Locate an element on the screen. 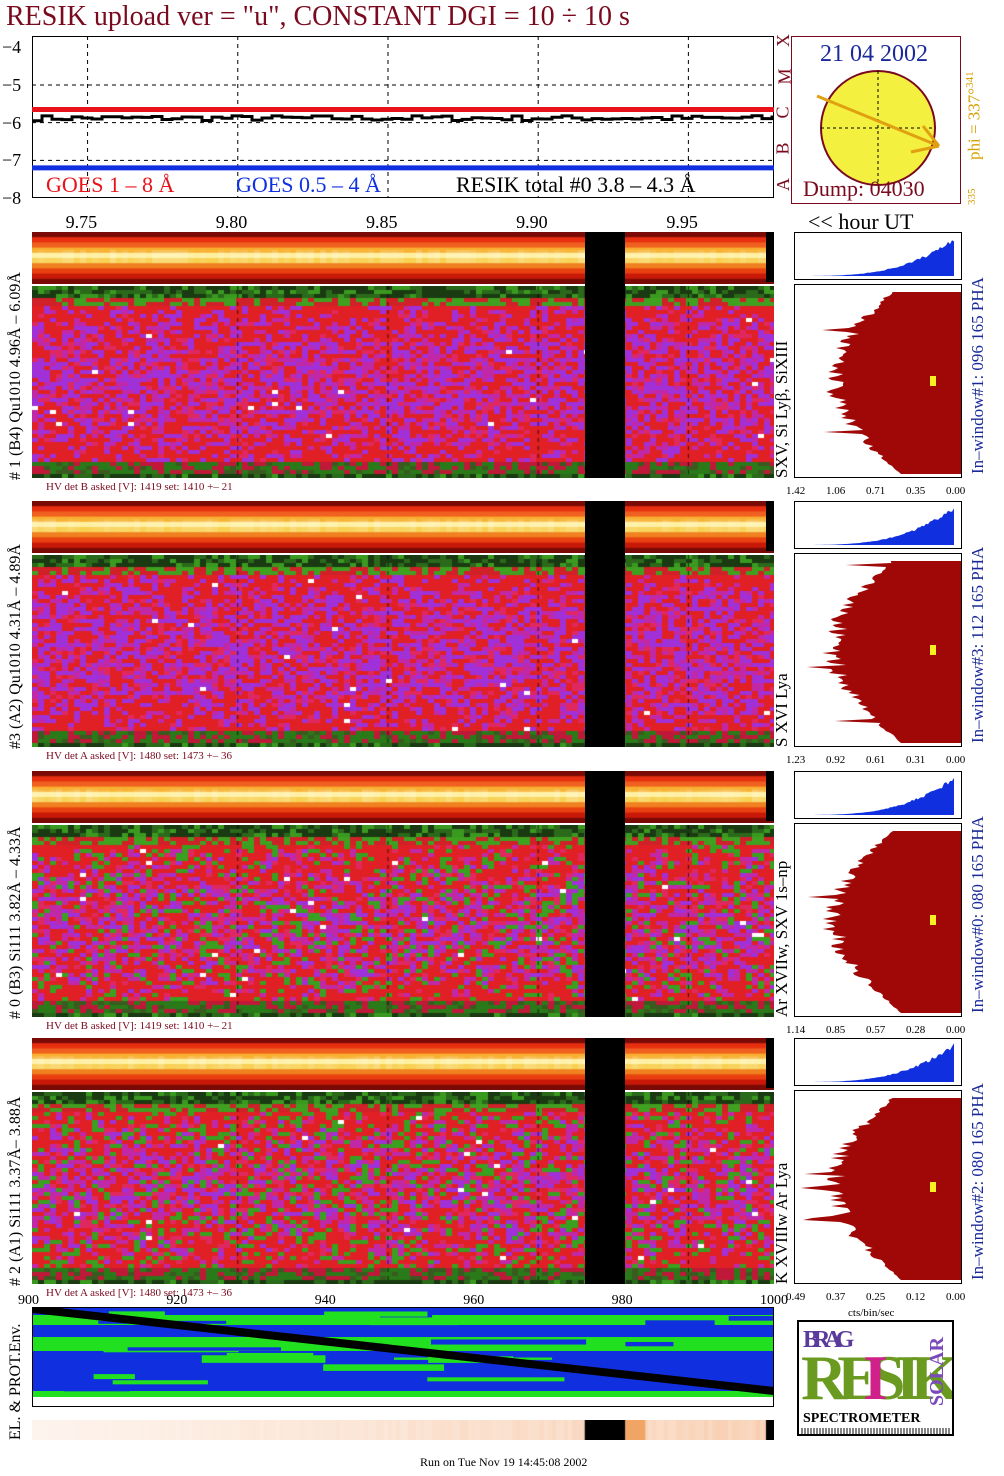 This screenshot has width=1004, height=1476. logo-fine-print is located at coordinates (876, 1431).